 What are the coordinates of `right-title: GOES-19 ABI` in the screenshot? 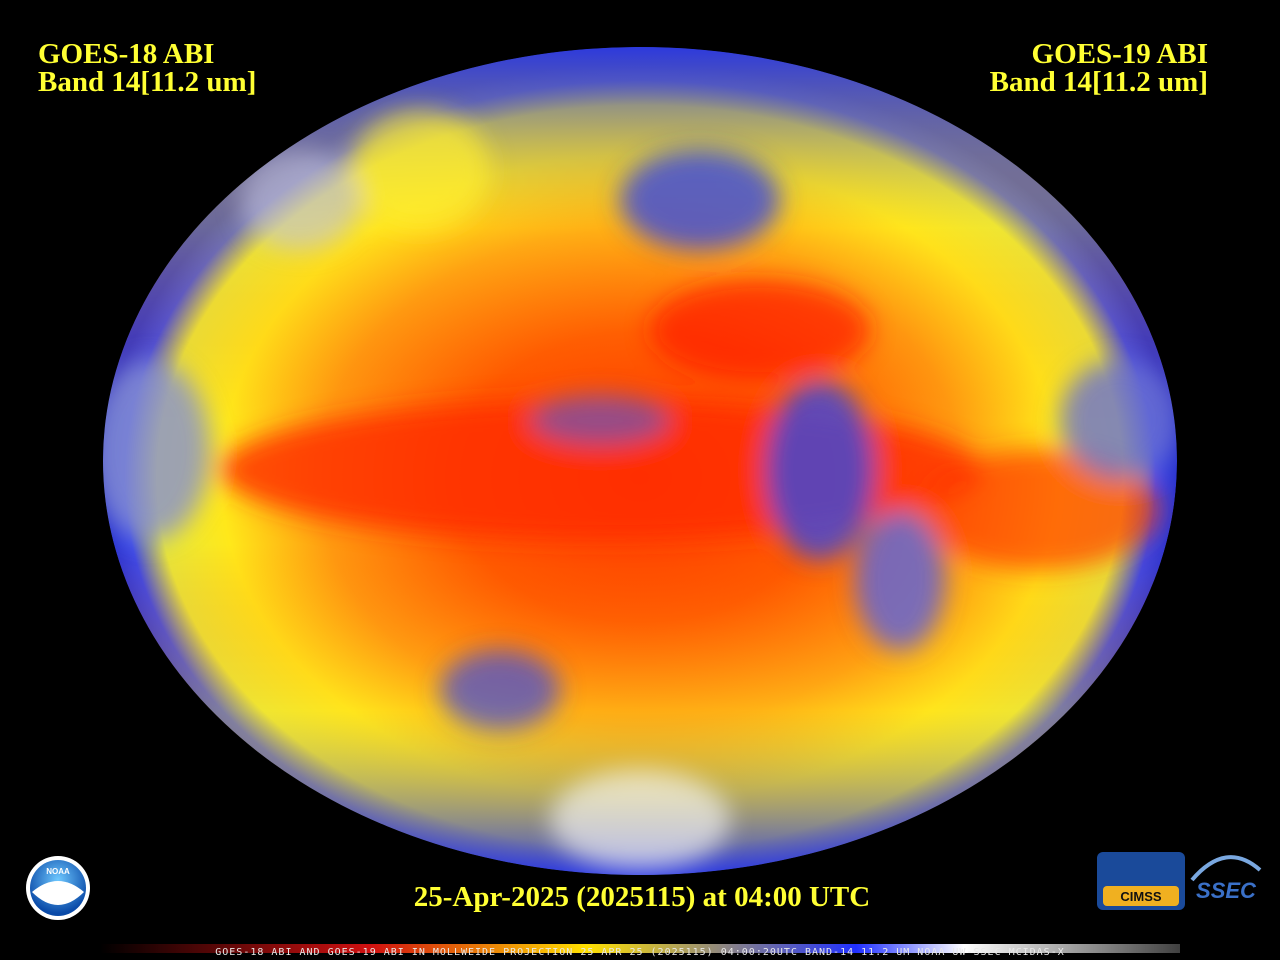 It's located at (1120, 54).